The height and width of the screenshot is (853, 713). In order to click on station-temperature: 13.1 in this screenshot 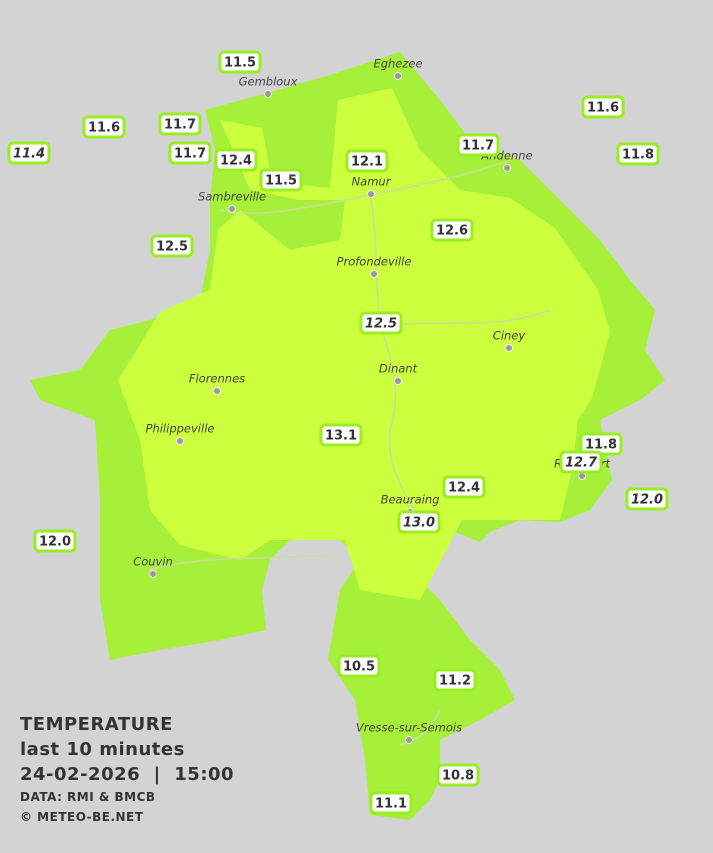, I will do `click(341, 436)`.